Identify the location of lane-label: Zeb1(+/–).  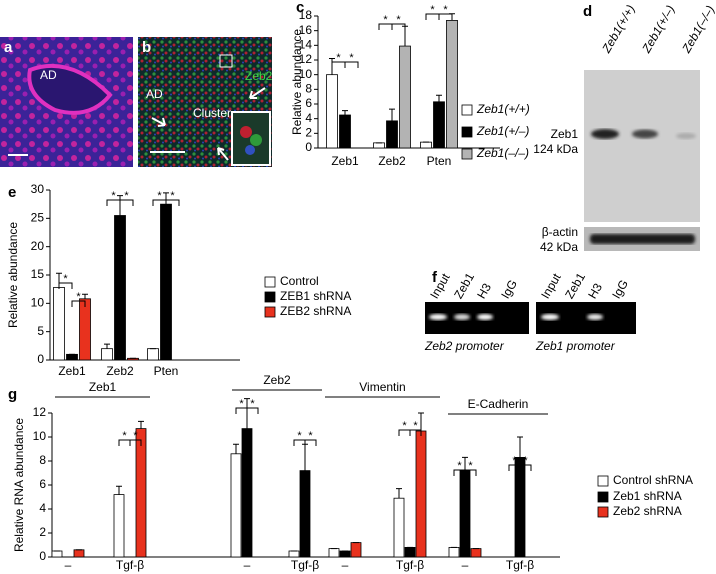
(658, 29).